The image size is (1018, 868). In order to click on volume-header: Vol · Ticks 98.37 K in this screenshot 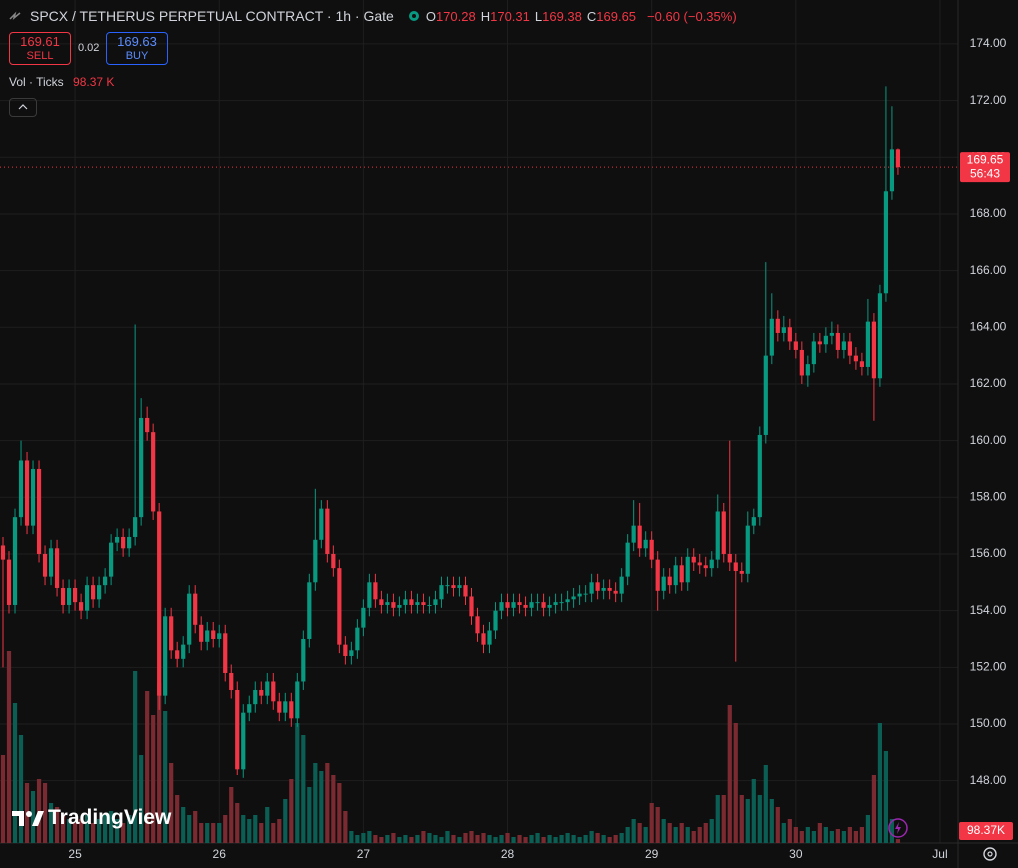, I will do `click(61, 82)`.